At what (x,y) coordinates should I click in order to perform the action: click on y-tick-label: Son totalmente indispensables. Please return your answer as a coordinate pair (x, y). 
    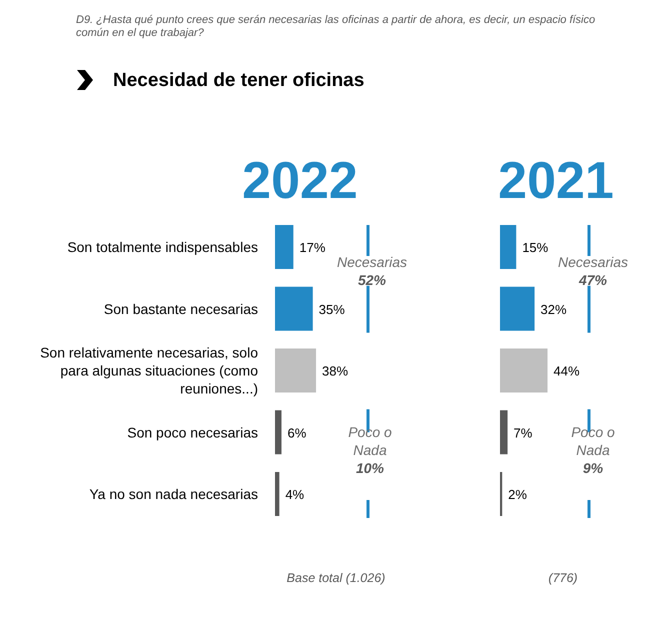
    Looking at the image, I should click on (162, 247).